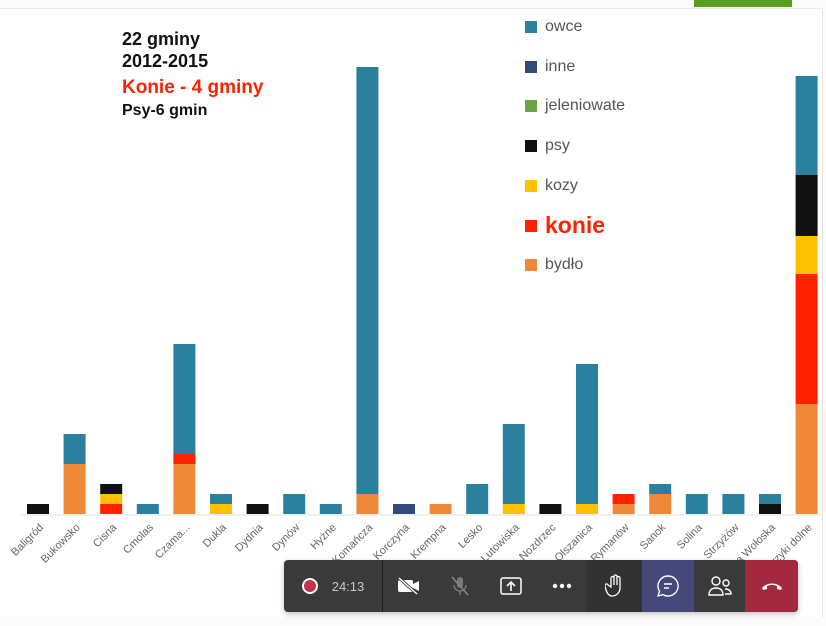 This screenshot has width=826, height=626. What do you see at coordinates (560, 66) in the screenshot?
I see `legend-label: inne` at bounding box center [560, 66].